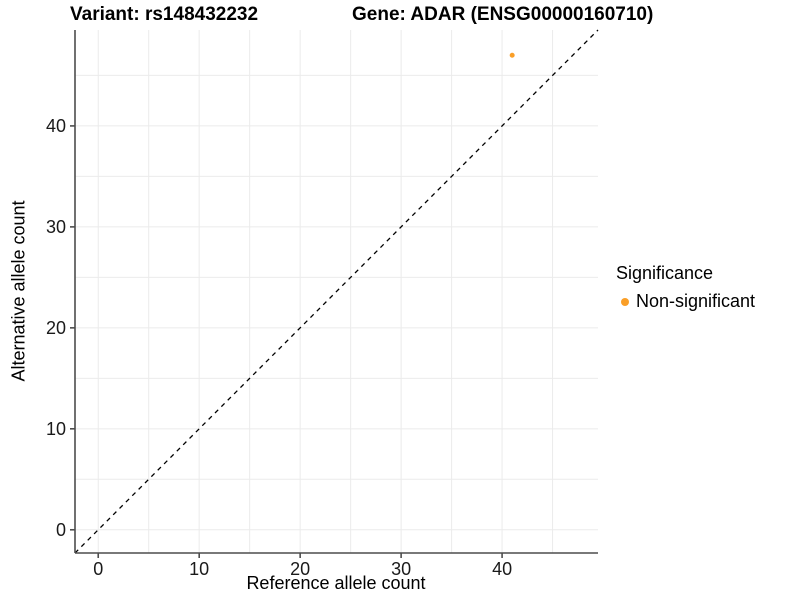 The width and height of the screenshot is (800, 600). I want to click on x-tick-label: 10, so click(199, 569).